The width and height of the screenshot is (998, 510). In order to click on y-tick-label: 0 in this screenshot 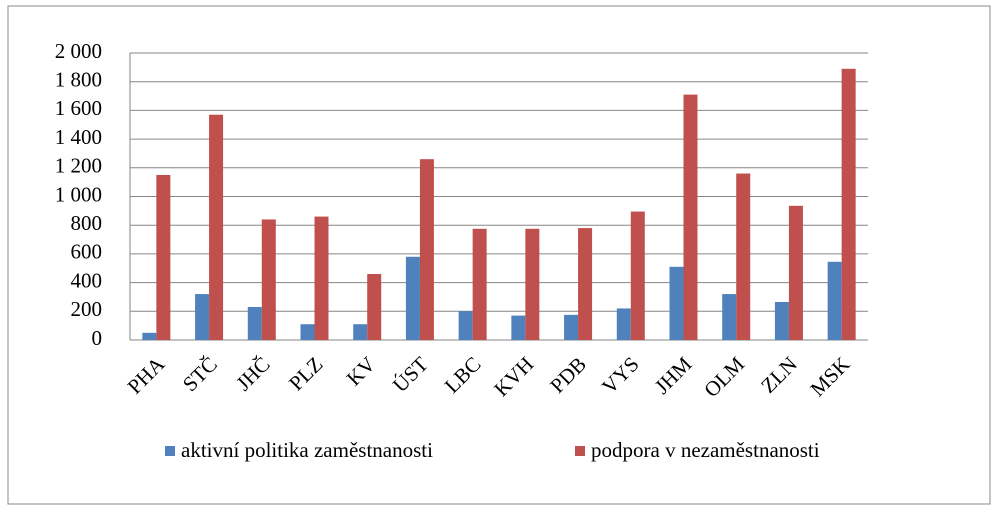, I will do `click(97, 338)`.